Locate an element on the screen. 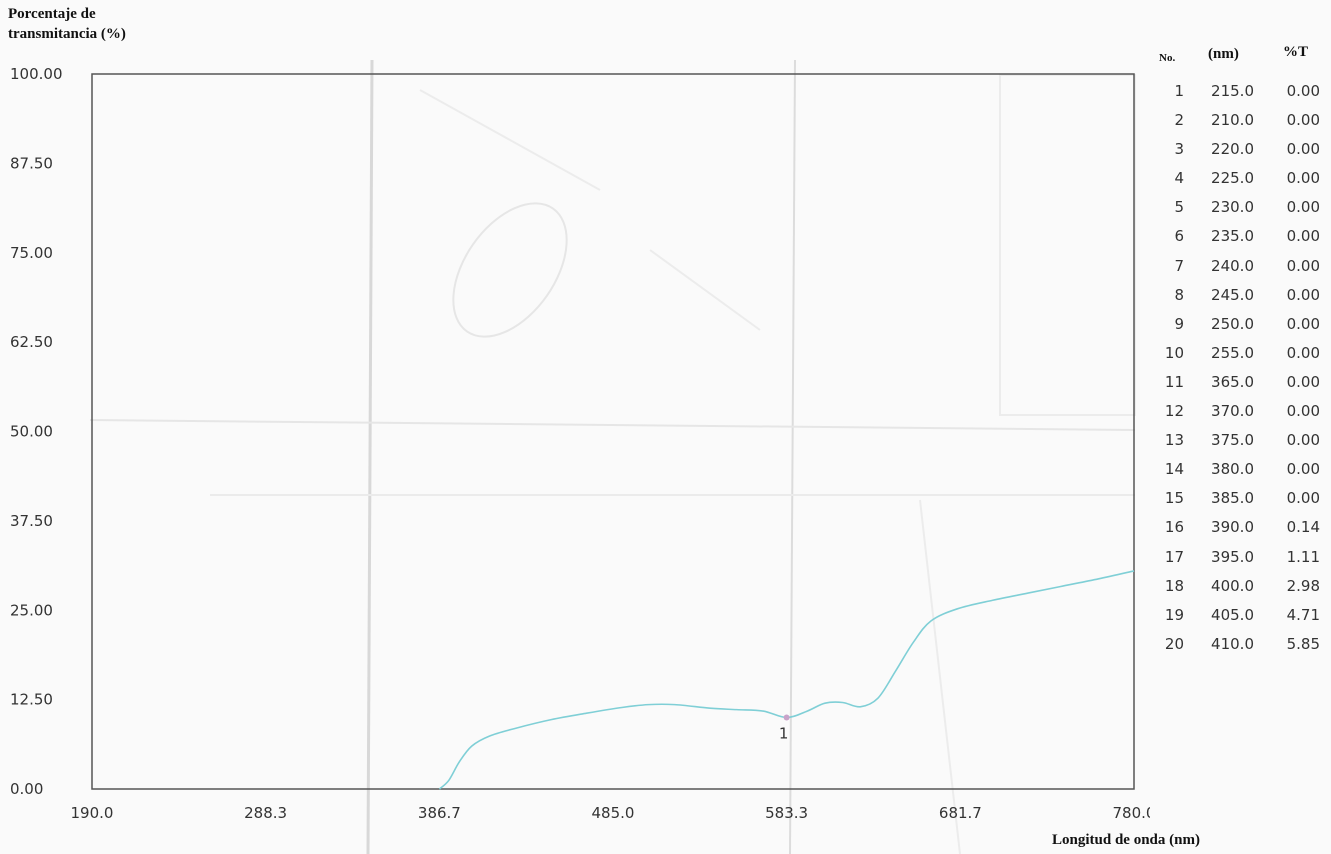 The image size is (1331, 854). row-wavelength: 215.0 is located at coordinates (1232, 91).